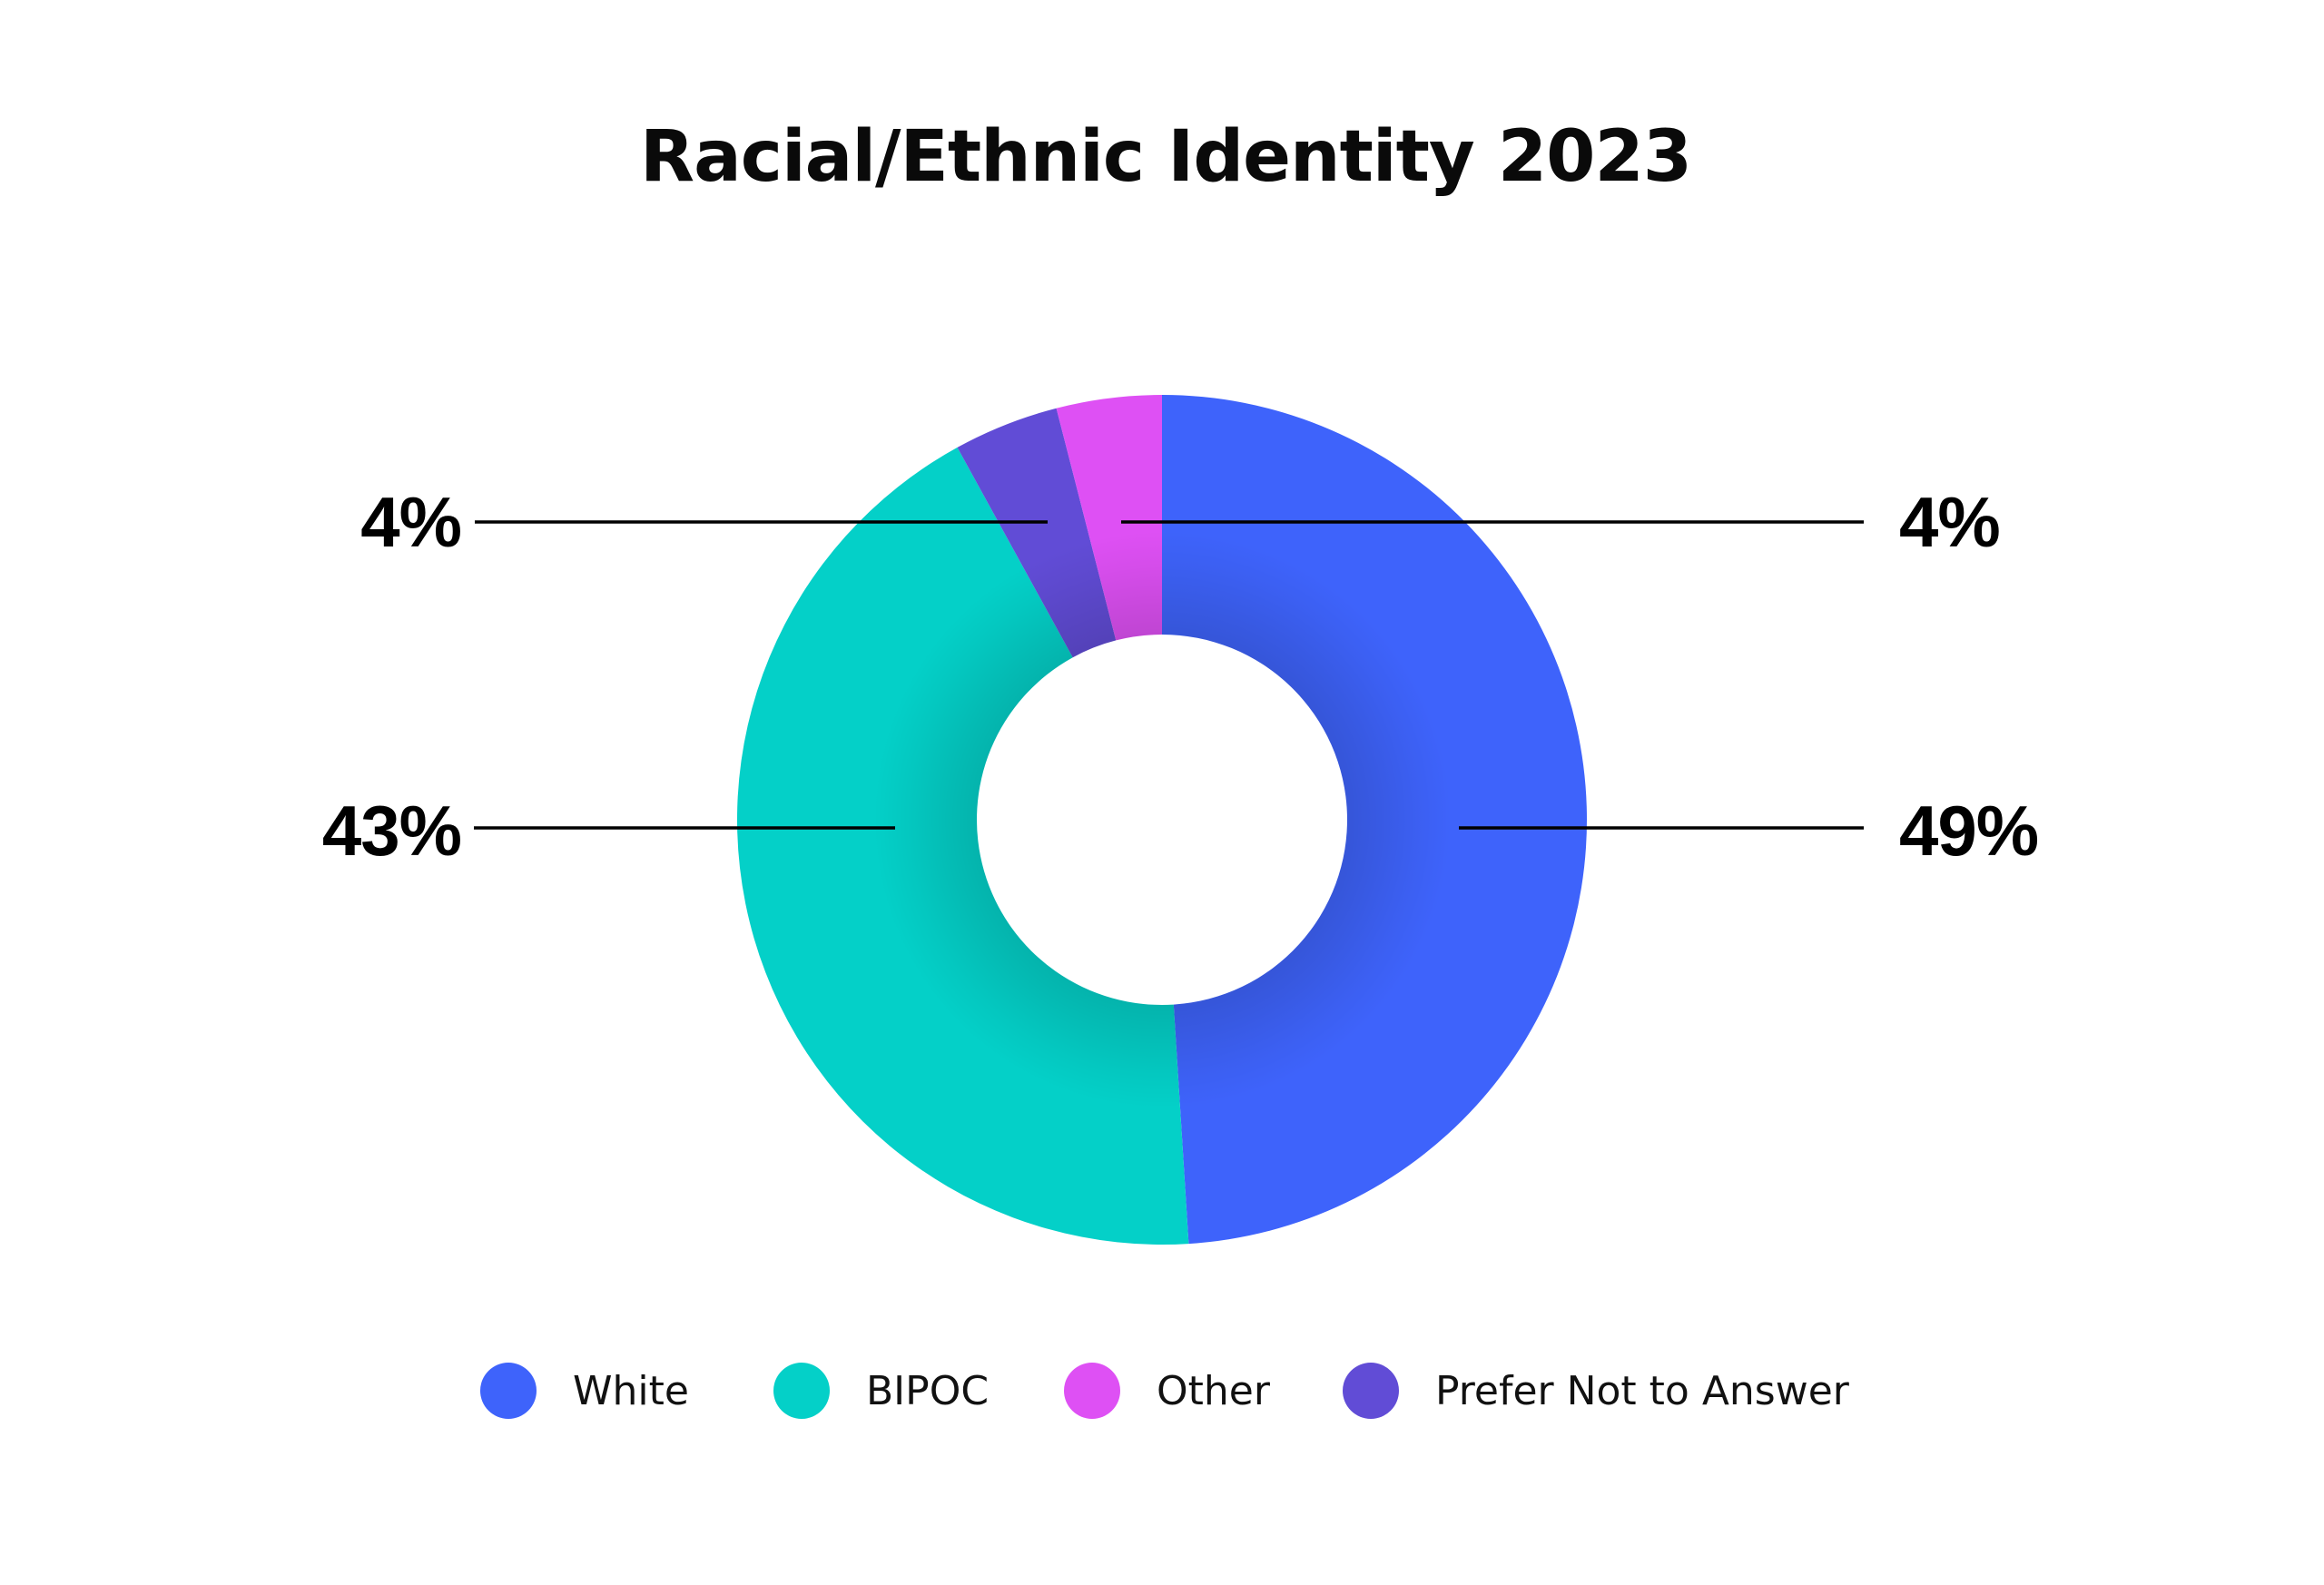 This screenshot has width=2324, height=1585. What do you see at coordinates (1969, 831) in the screenshot?
I see `value-label-white: 49%` at bounding box center [1969, 831].